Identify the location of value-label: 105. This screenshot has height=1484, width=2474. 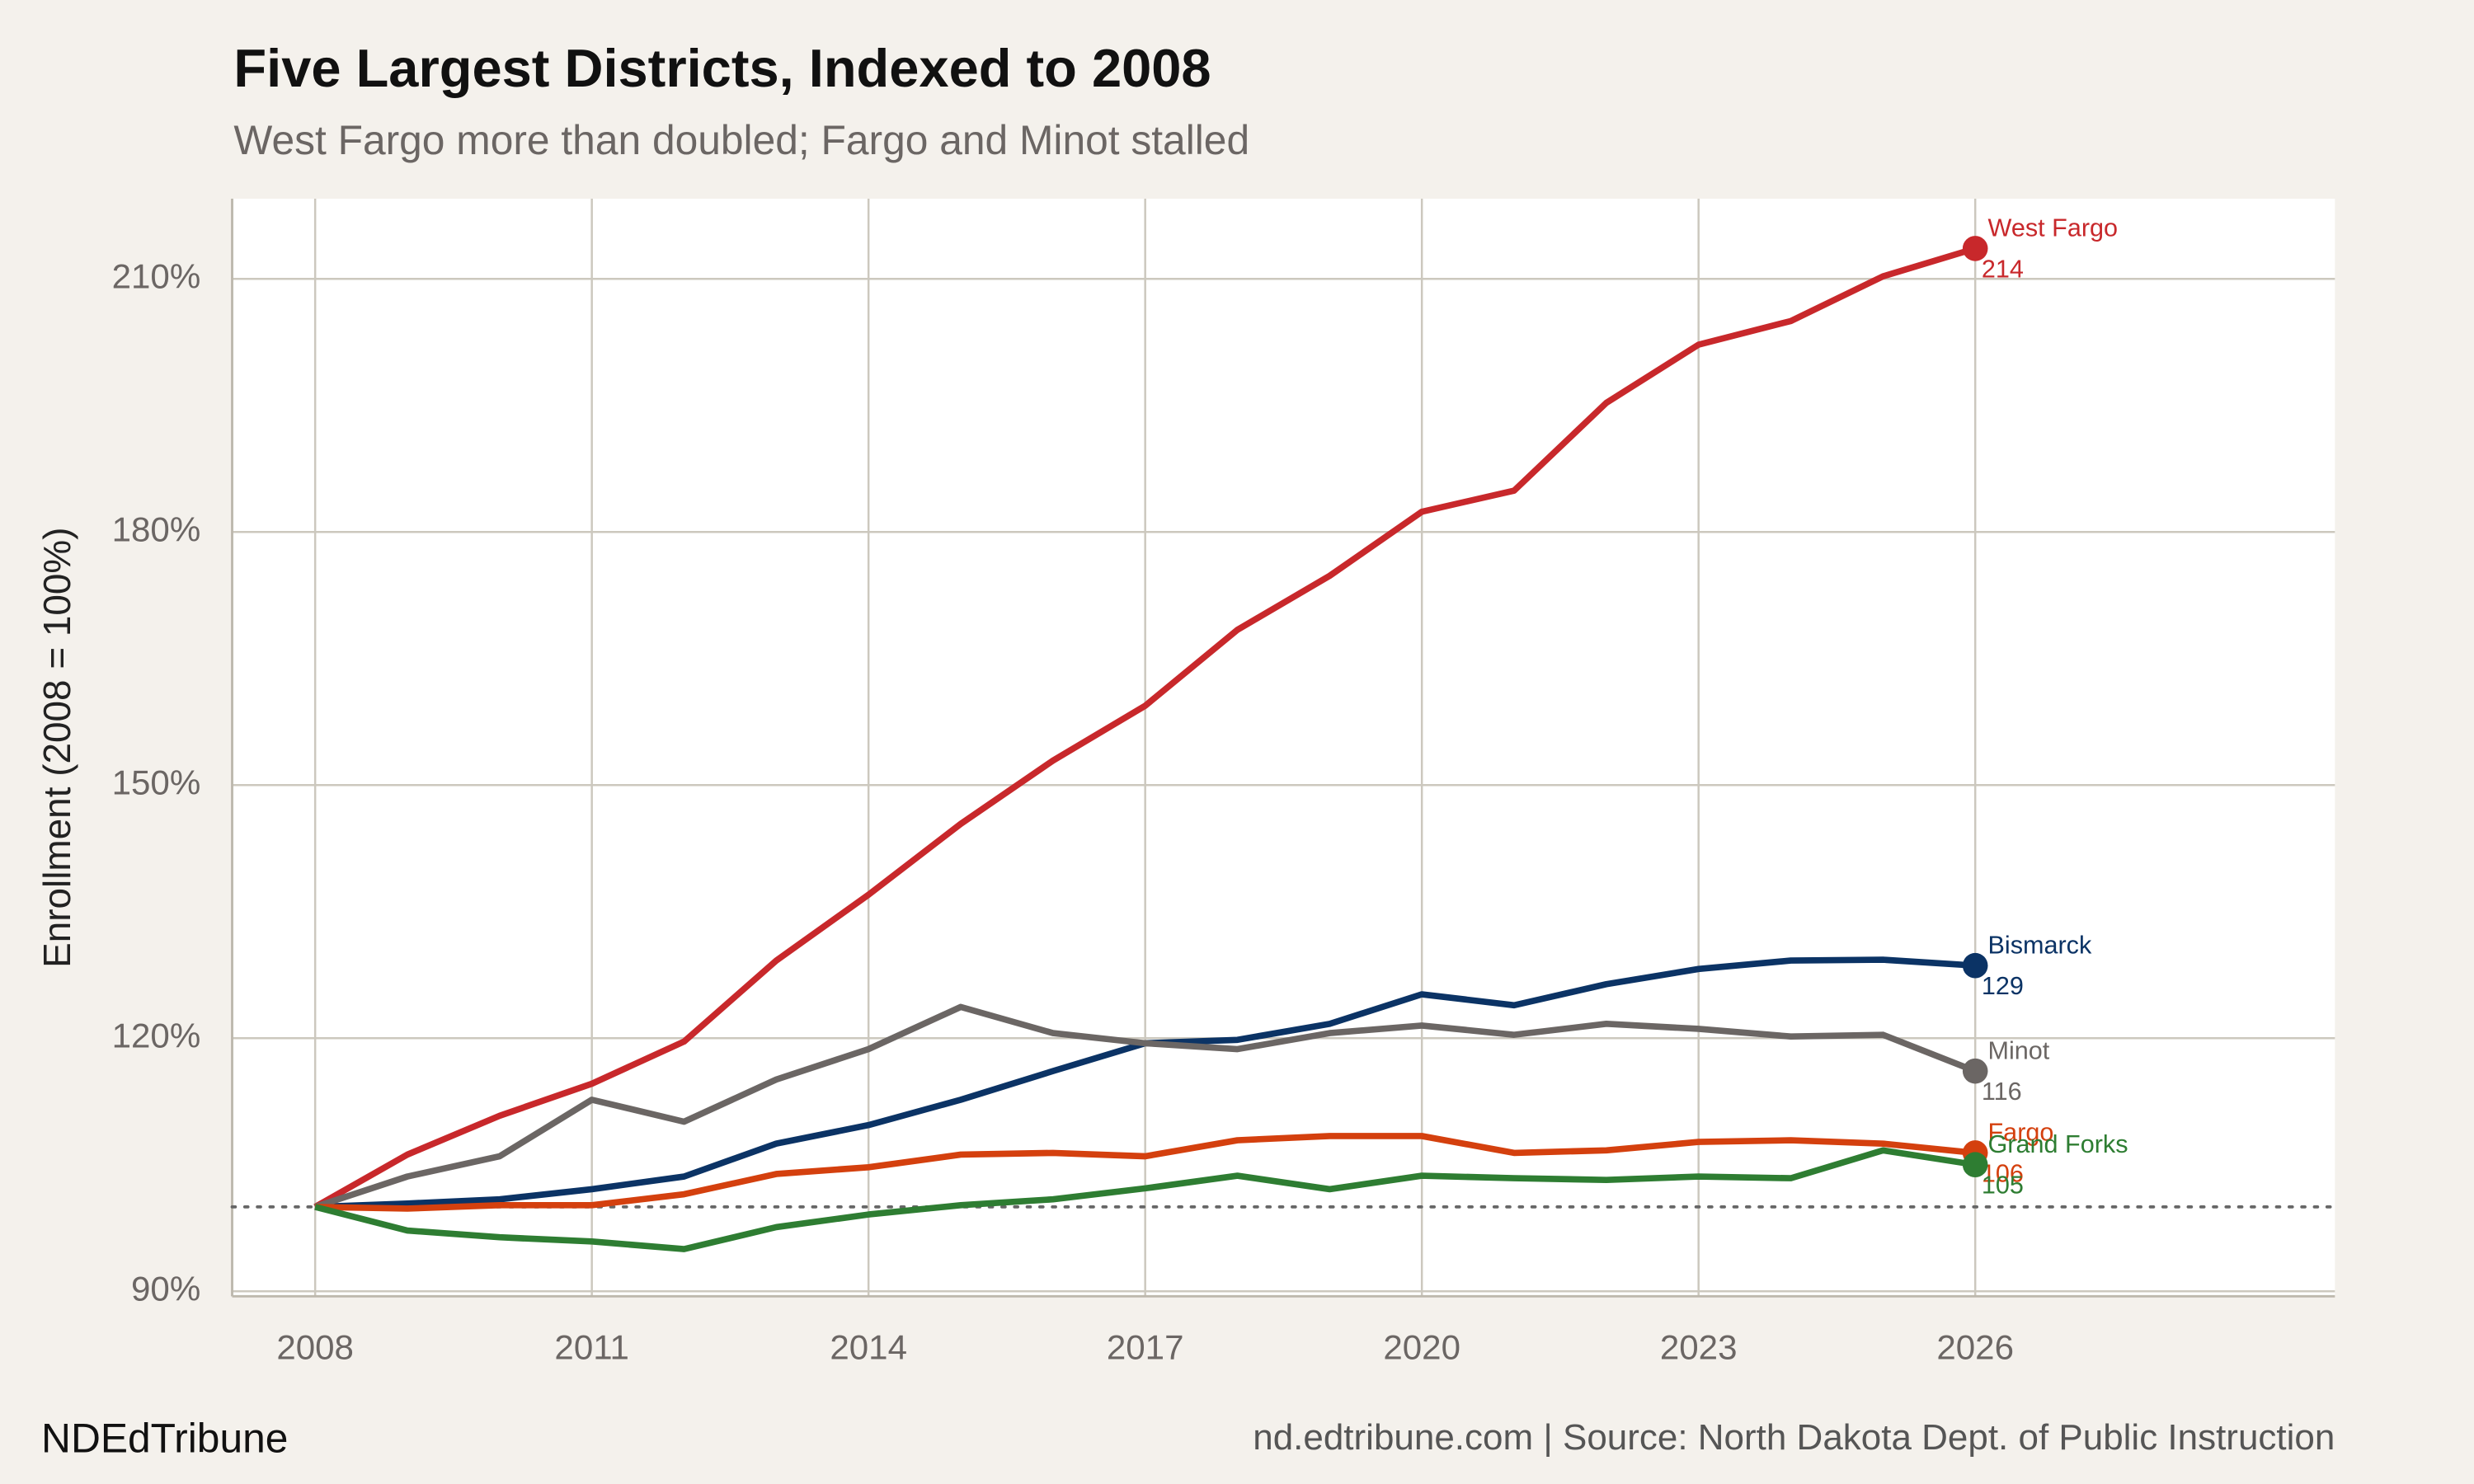
(2003, 1186).